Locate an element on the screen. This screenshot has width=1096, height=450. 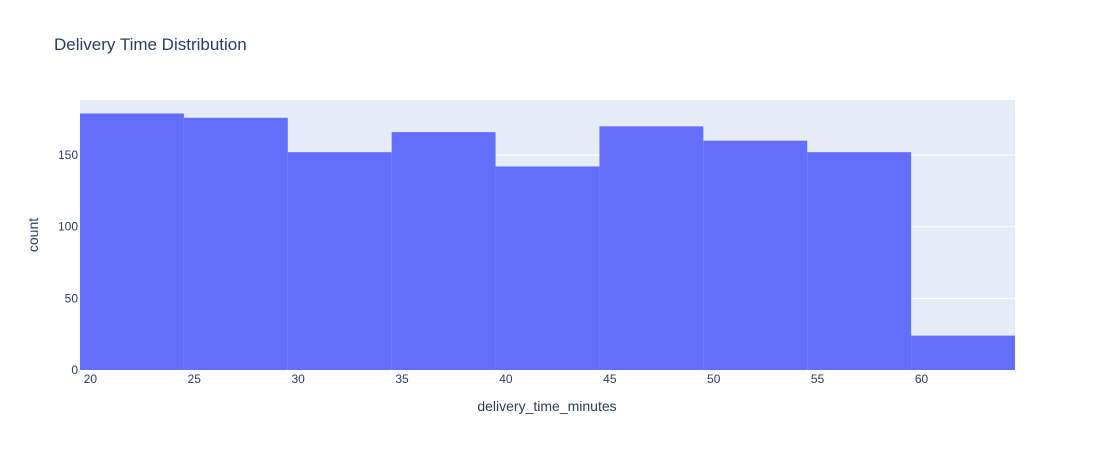
x-tick-label-60: 60 is located at coordinates (922, 379).